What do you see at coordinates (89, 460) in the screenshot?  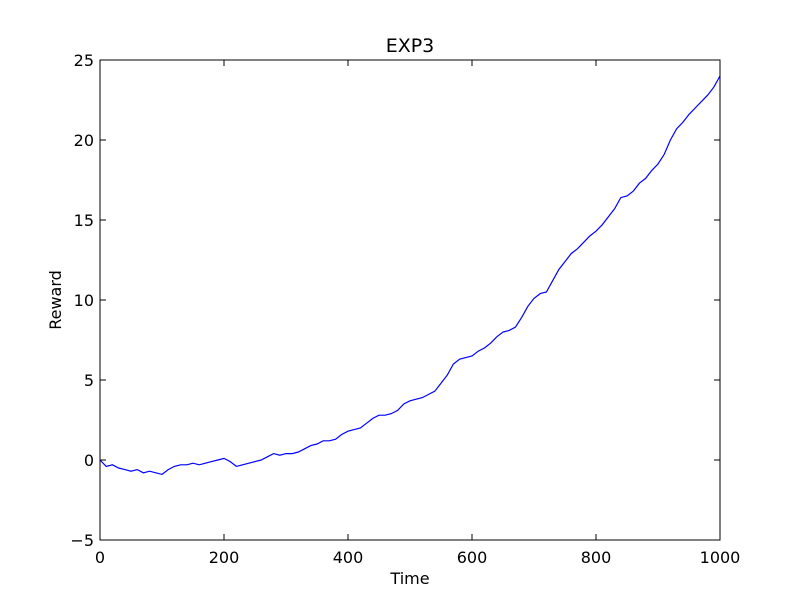 I see `y-tick-label: 0` at bounding box center [89, 460].